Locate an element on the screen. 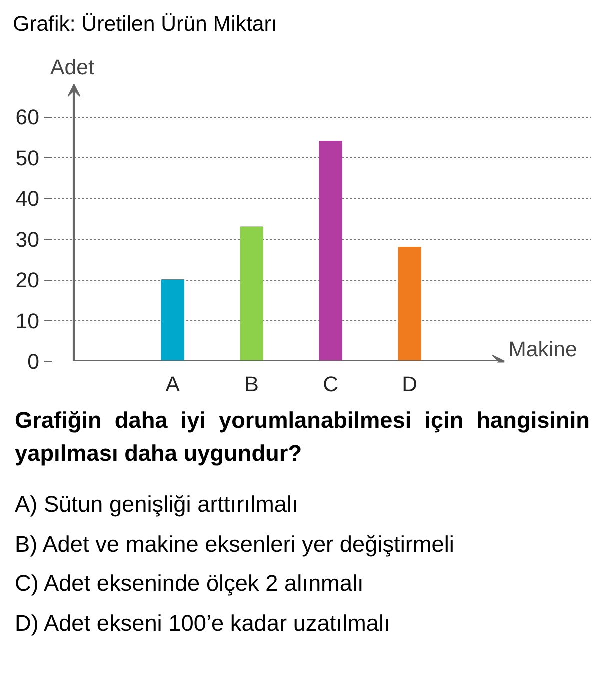  y-tick-label: 10 is located at coordinates (28, 322).